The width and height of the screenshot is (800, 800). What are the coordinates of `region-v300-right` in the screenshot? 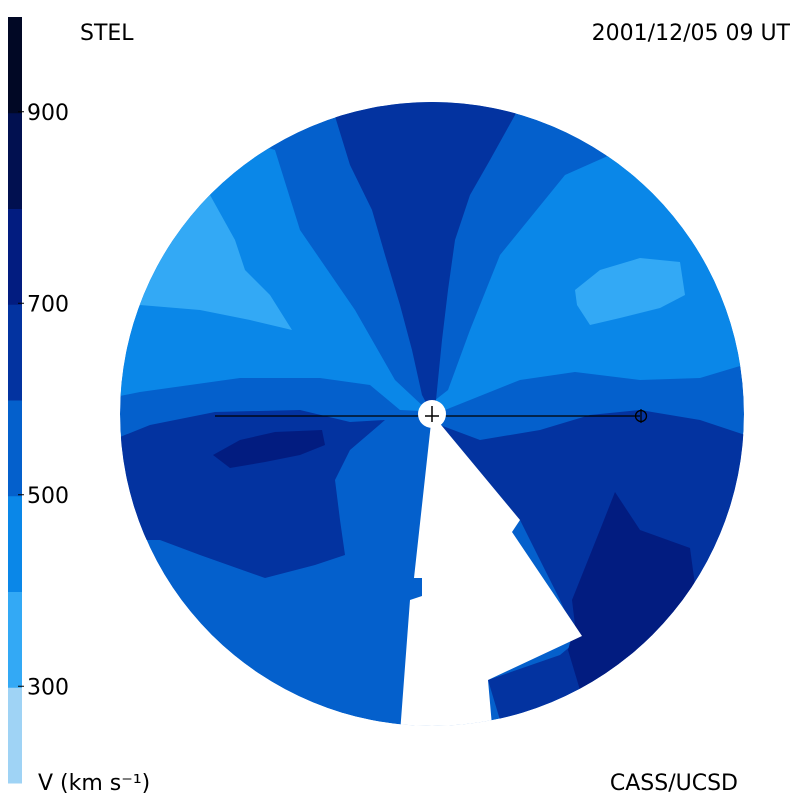 It's located at (630, 291).